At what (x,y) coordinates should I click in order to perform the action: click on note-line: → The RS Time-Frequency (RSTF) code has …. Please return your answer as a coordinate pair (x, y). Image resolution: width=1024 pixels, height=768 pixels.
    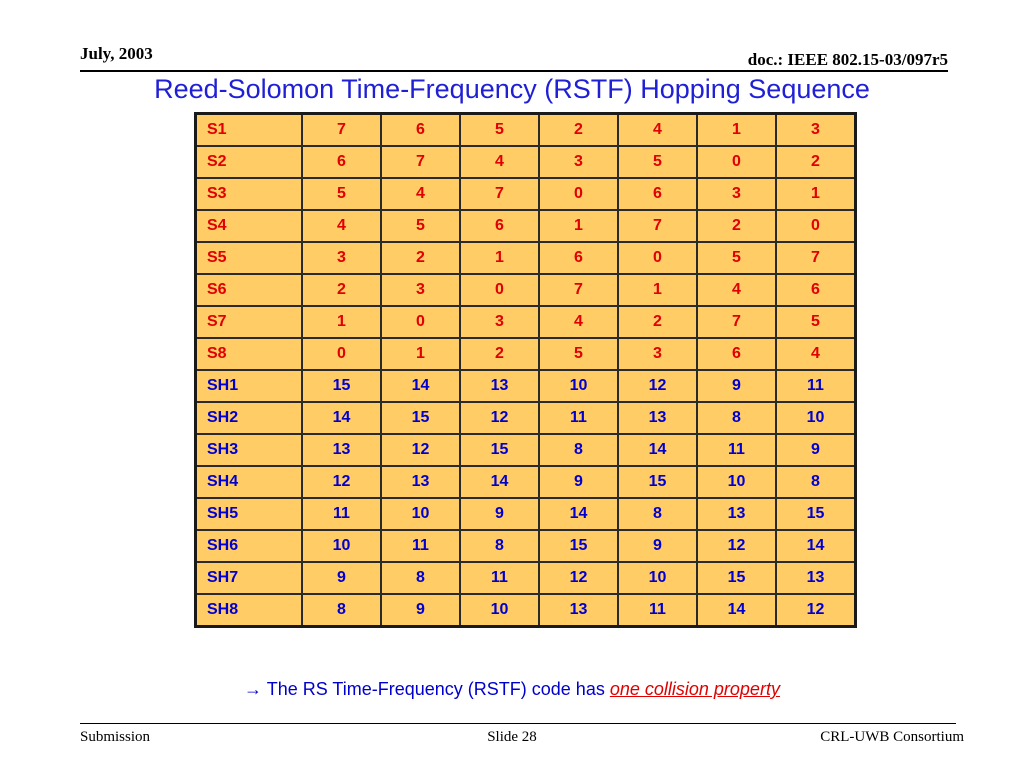
    Looking at the image, I should click on (512, 689).